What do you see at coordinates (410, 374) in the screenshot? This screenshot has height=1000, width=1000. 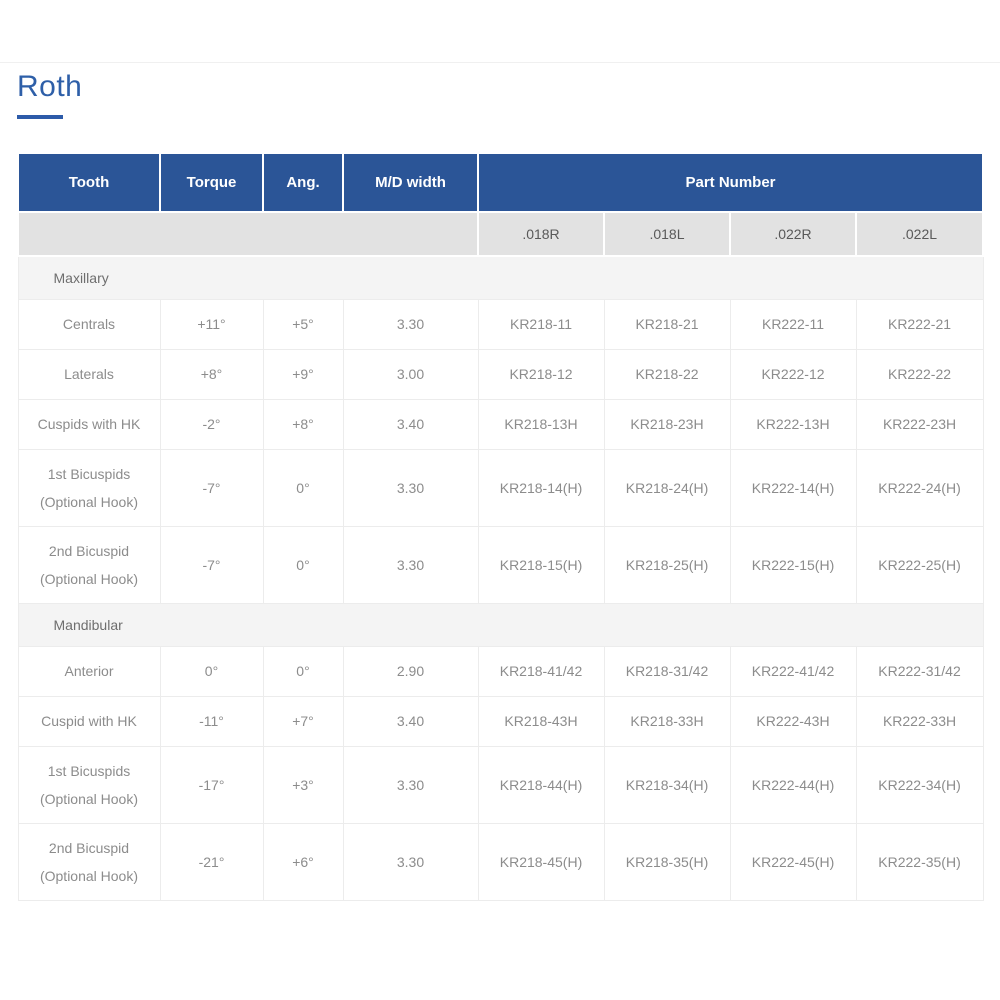 I see `md-width-cell: 3.00` at bounding box center [410, 374].